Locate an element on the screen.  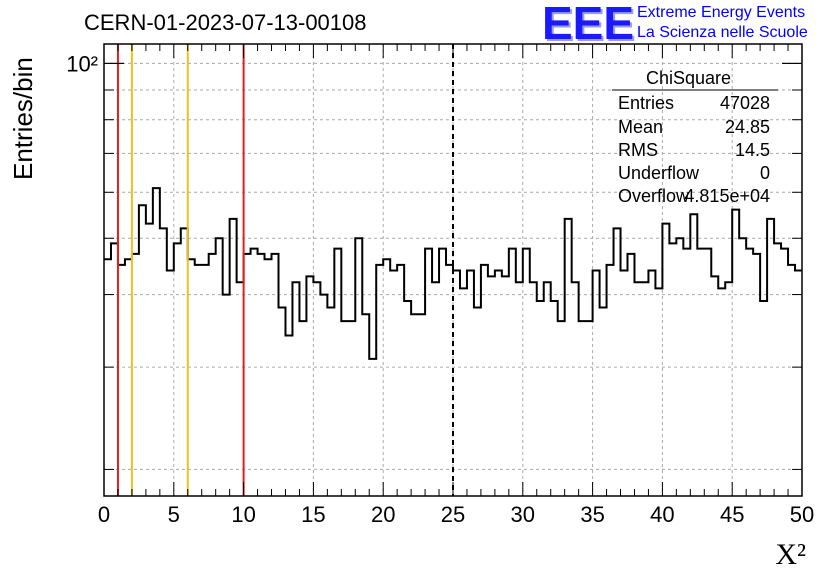
stats-key: Underflow is located at coordinates (659, 173).